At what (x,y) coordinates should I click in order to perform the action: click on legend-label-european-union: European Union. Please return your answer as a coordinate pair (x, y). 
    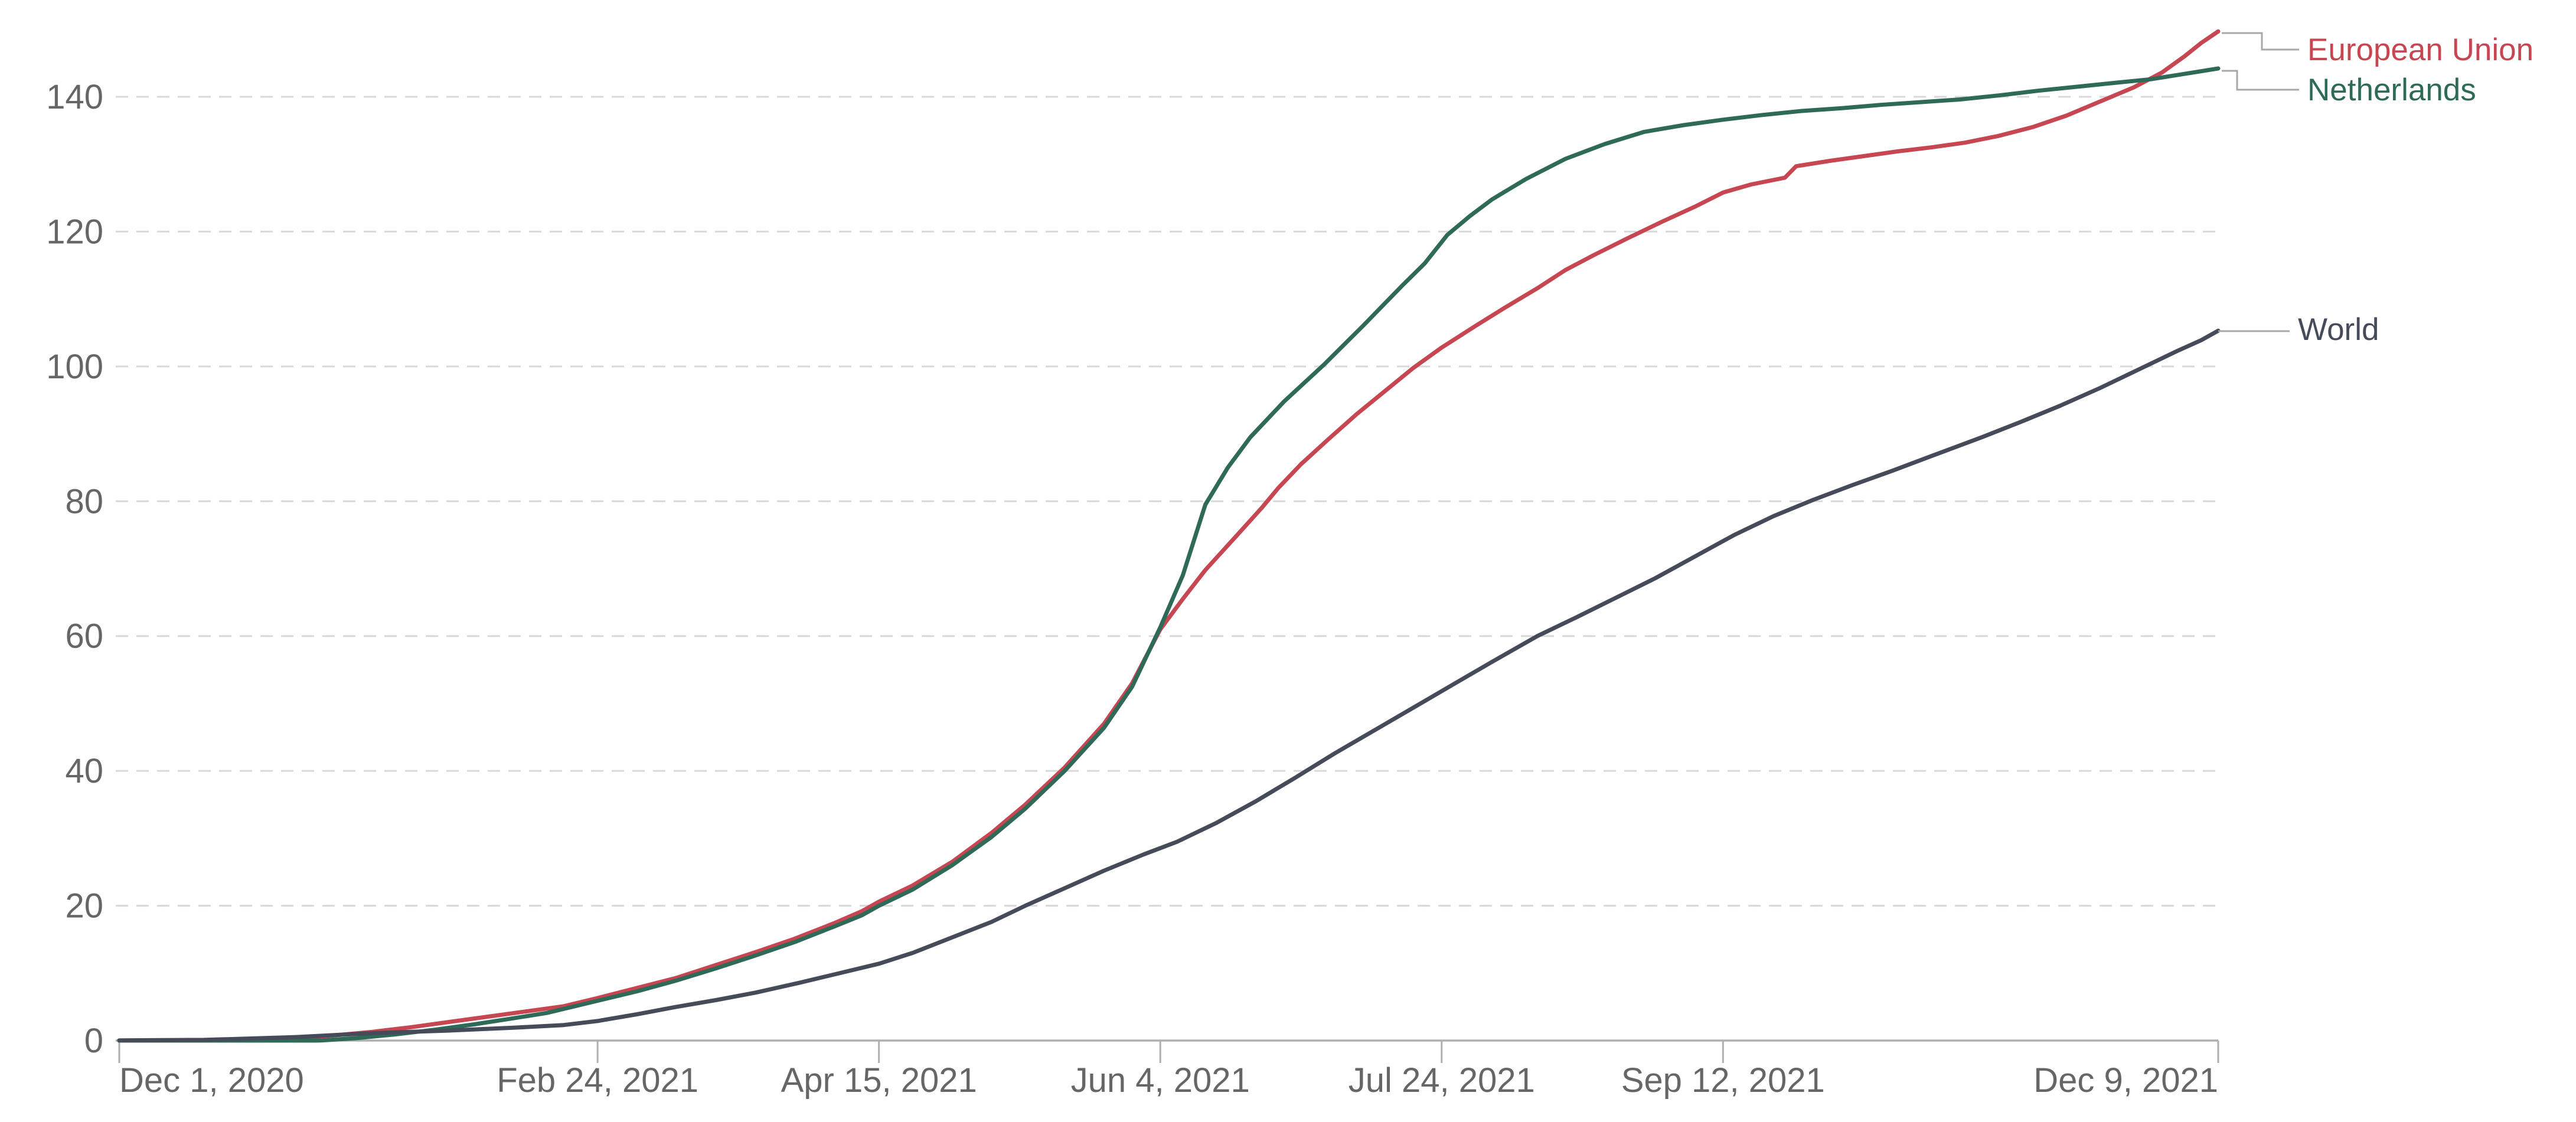
    Looking at the image, I should click on (2420, 49).